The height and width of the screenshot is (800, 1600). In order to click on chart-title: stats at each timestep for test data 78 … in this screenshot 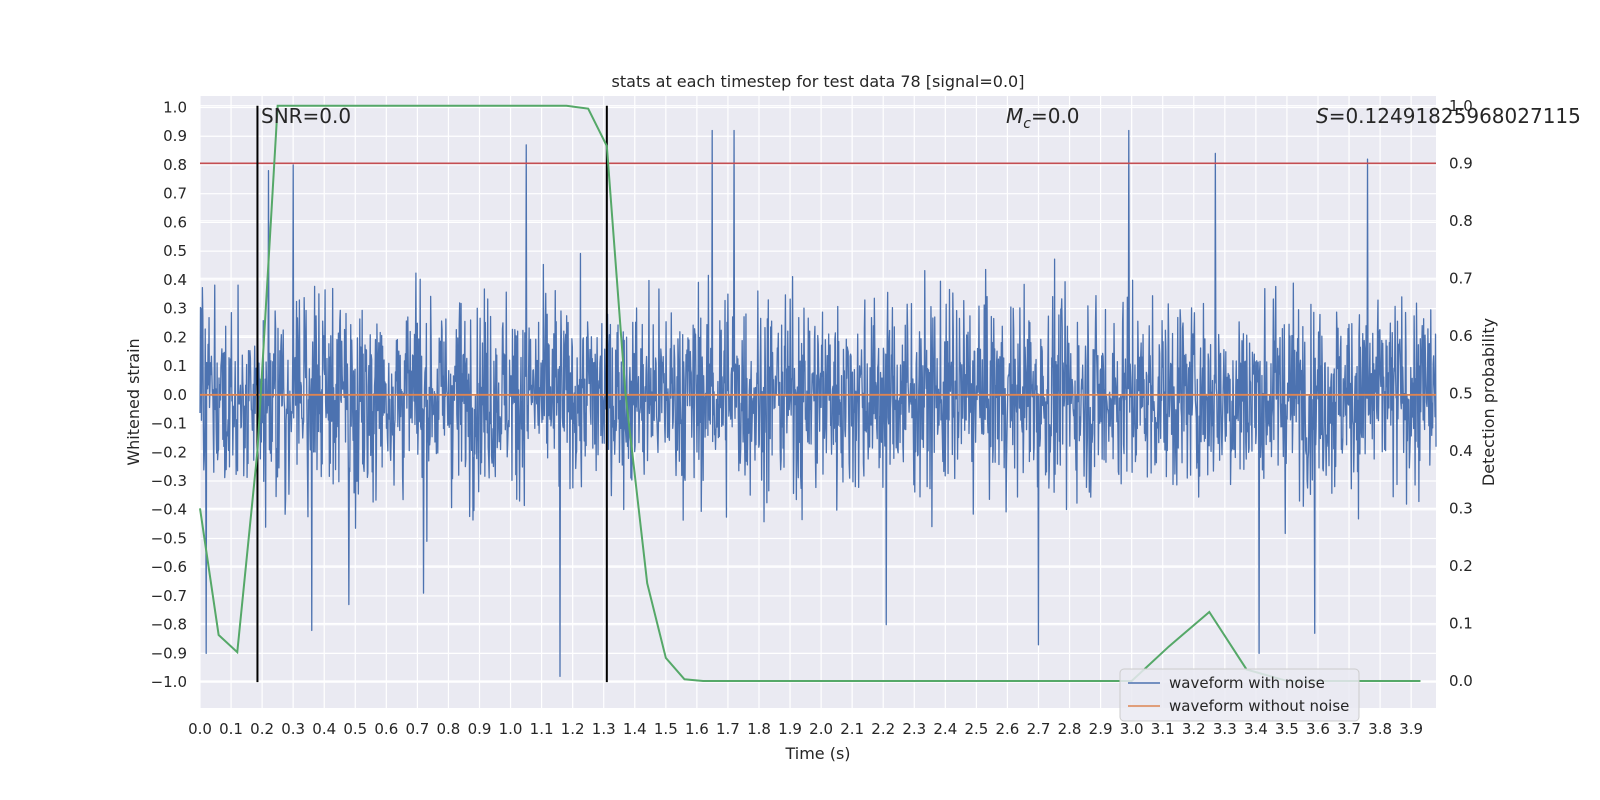, I will do `click(818, 81)`.